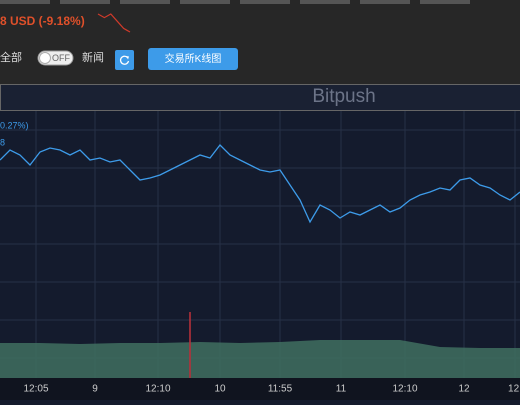 The height and width of the screenshot is (405, 520). I want to click on x-tick-label: 10, so click(220, 389).